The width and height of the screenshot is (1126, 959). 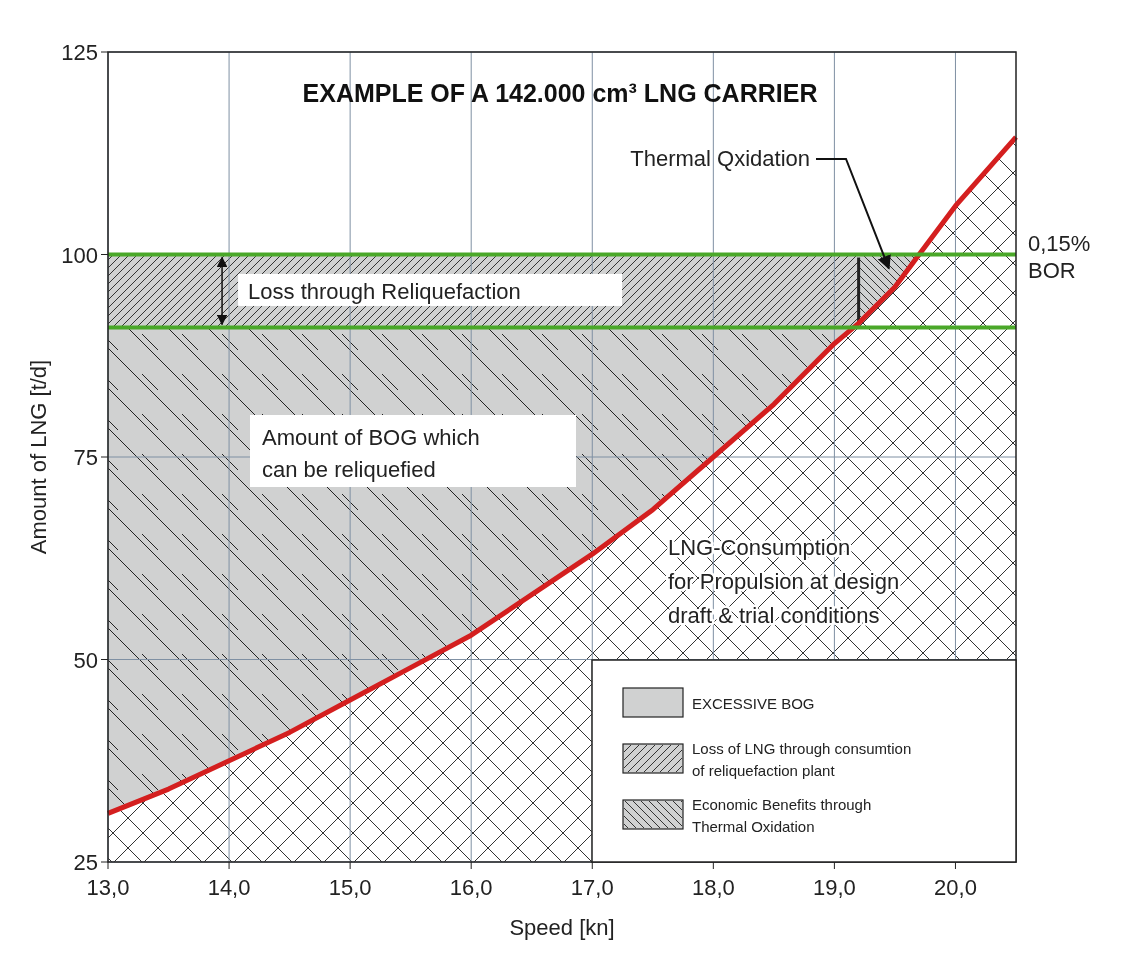 I want to click on ref-line-label: 0,15% BOR, so click(x=1059, y=256).